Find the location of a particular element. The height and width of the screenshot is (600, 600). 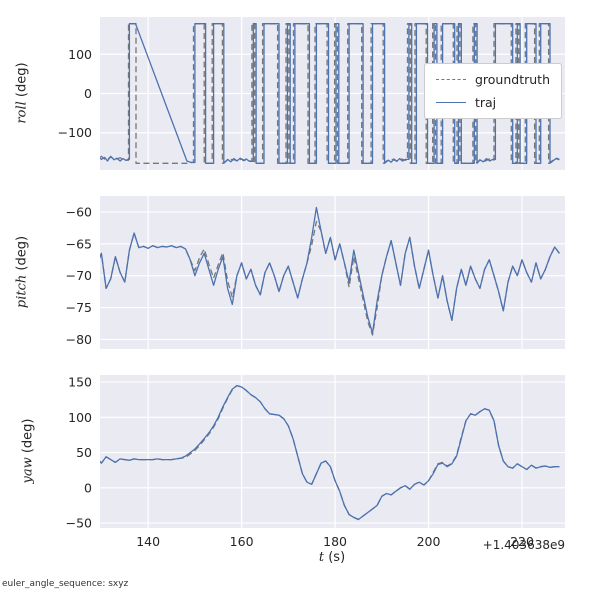

legend-item-traj: traj is located at coordinates (492, 102).